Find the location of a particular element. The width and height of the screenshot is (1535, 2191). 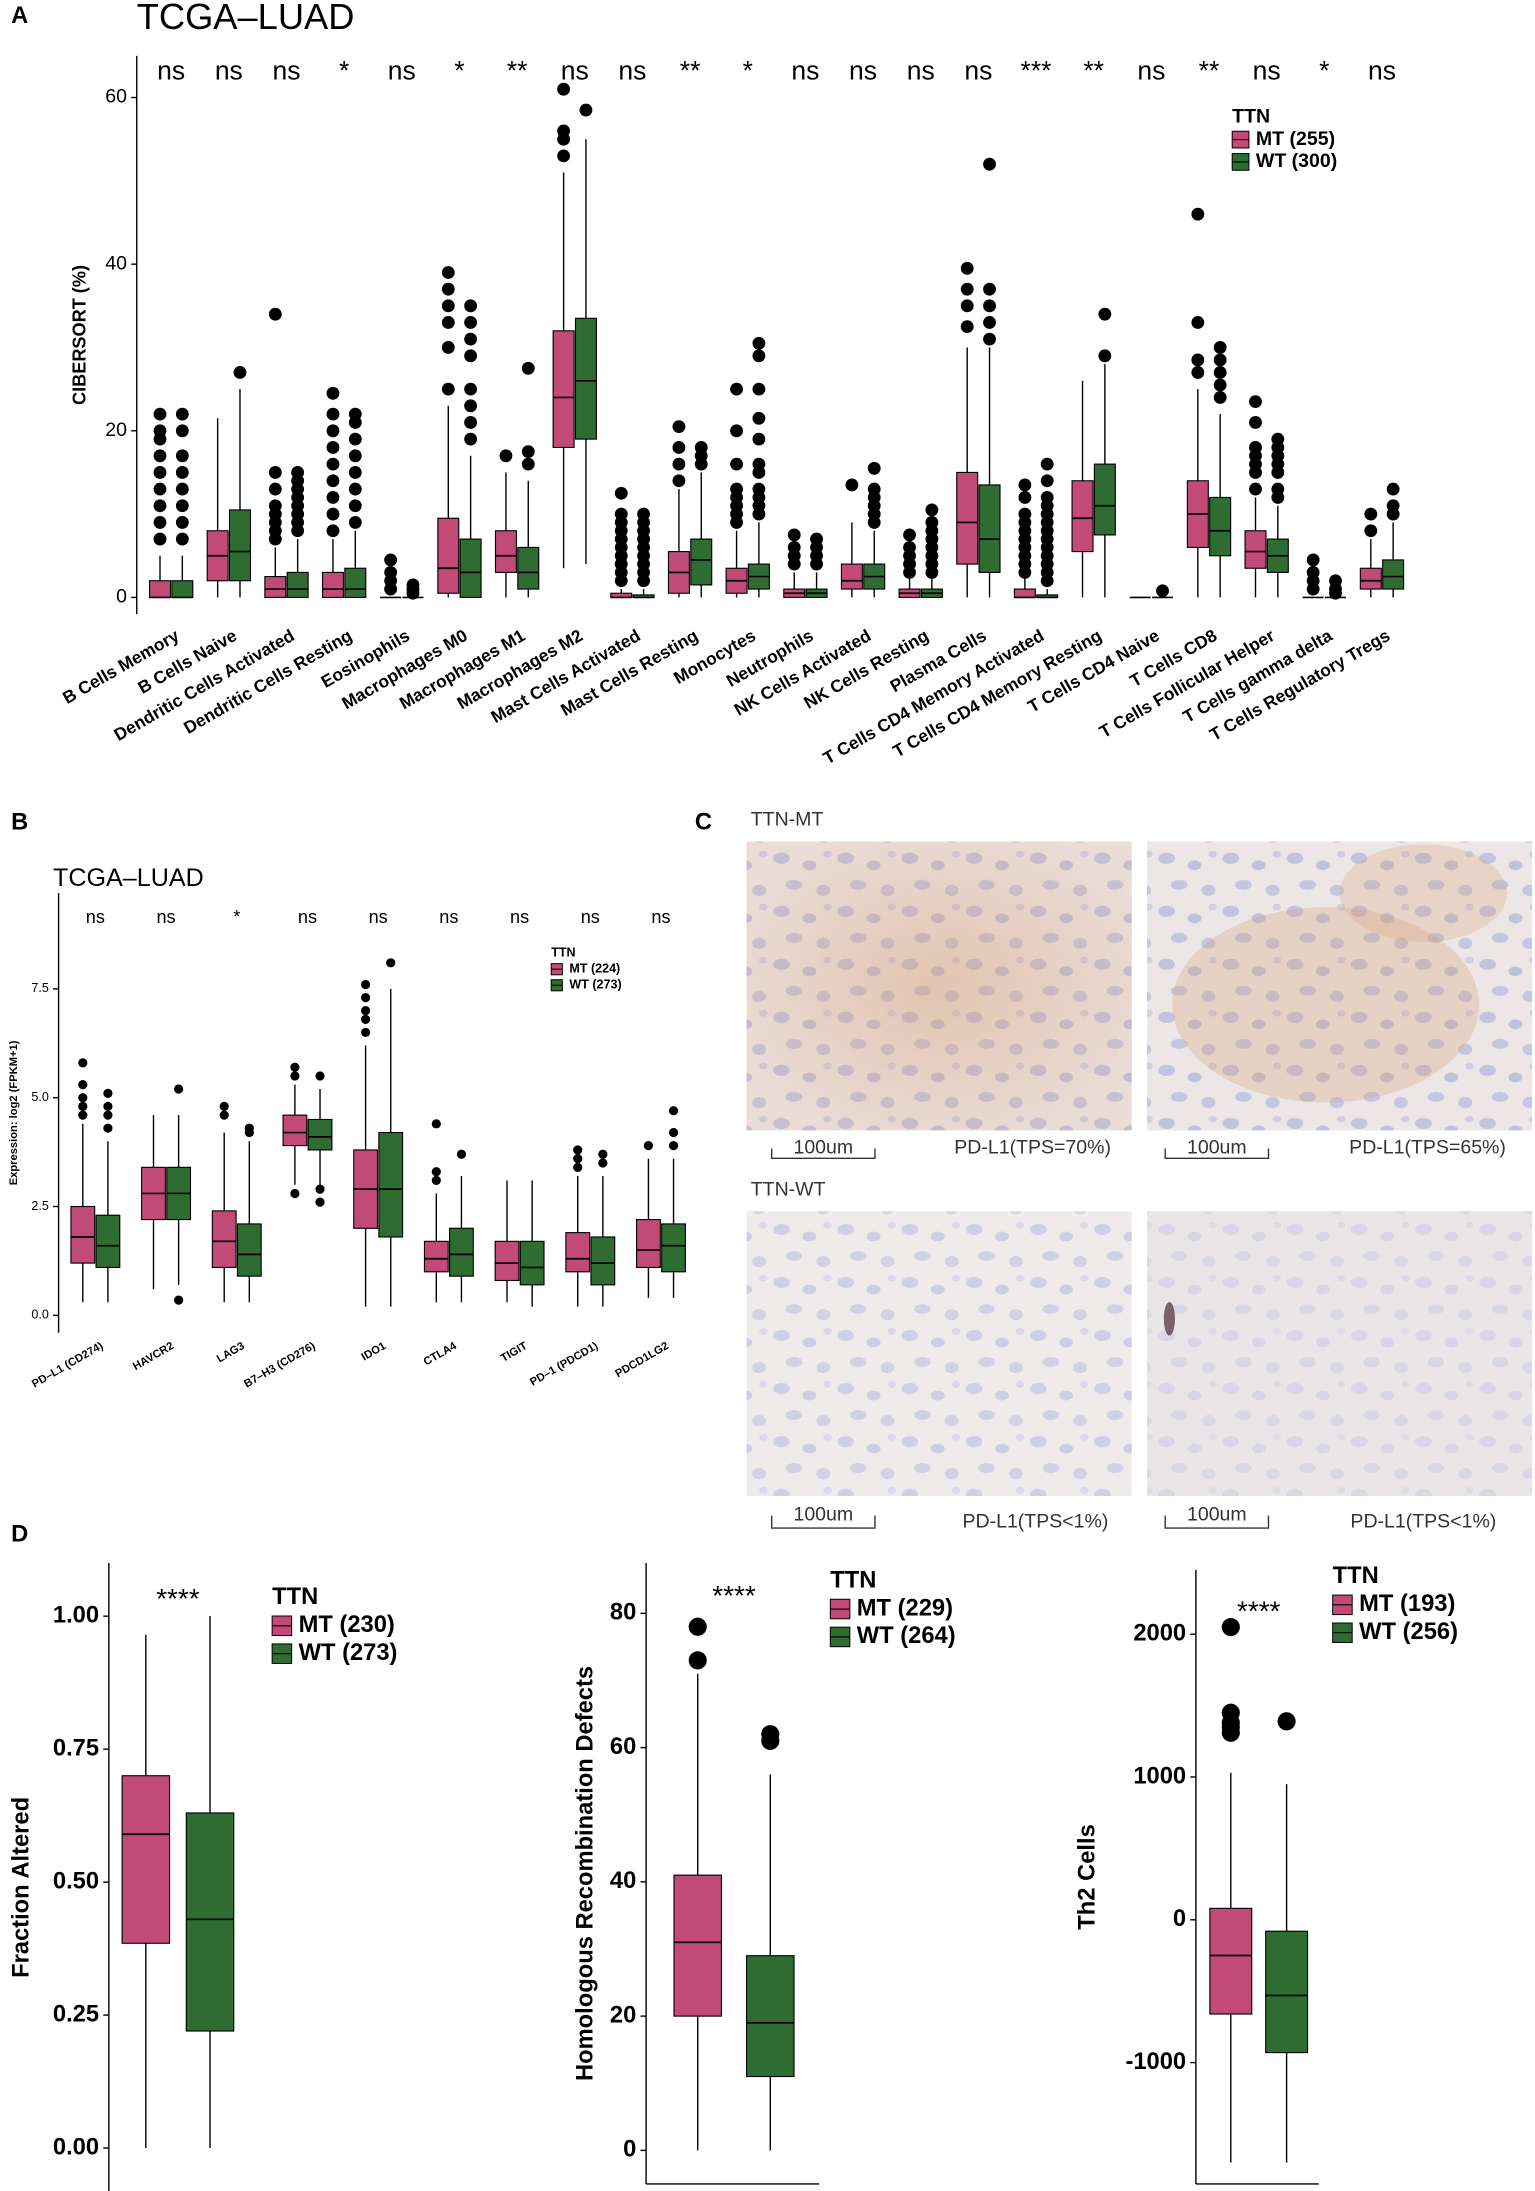

y-axis-label: Fraction Altered is located at coordinates (22, 1887).